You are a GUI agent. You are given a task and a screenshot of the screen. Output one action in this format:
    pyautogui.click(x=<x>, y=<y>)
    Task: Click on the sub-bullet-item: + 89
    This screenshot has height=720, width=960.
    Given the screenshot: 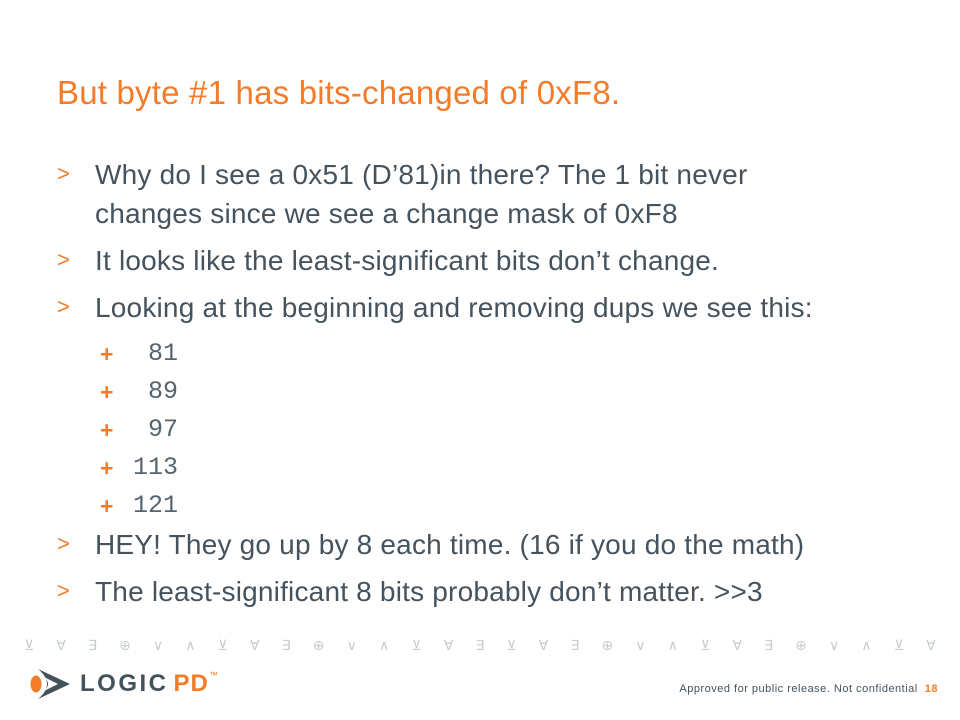 What is the action you would take?
    pyautogui.click(x=518, y=392)
    